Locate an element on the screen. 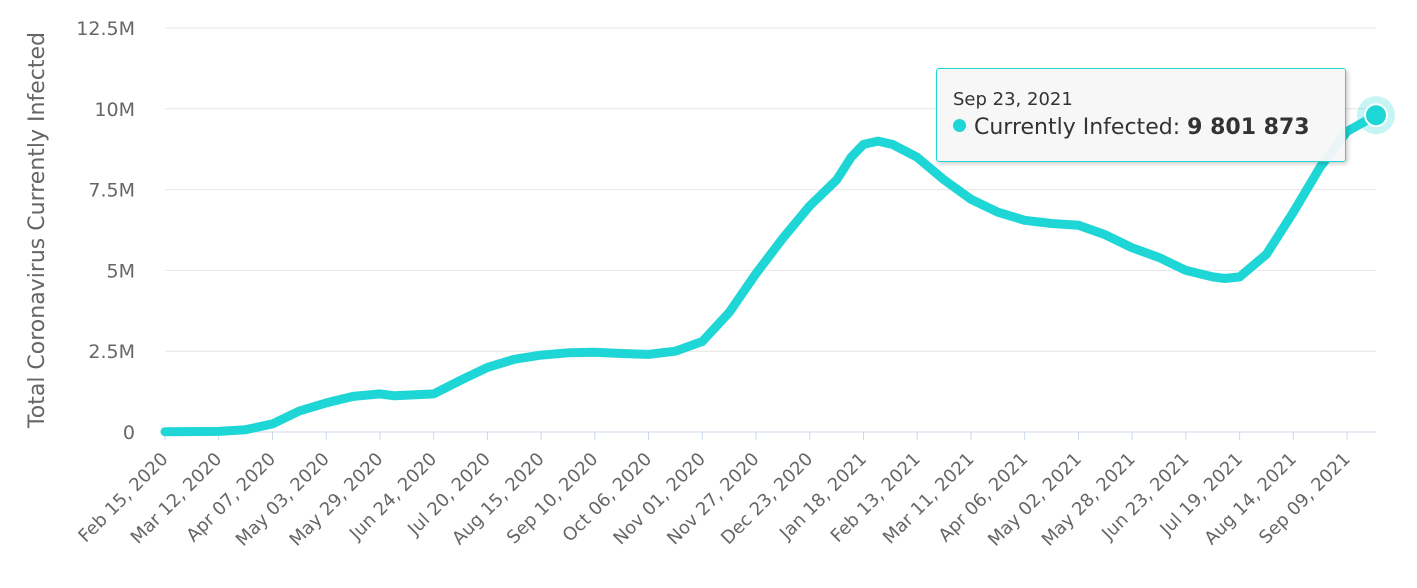 The height and width of the screenshot is (588, 1417). x-tick-label: Nov 27, 2020 is located at coordinates (713, 499).